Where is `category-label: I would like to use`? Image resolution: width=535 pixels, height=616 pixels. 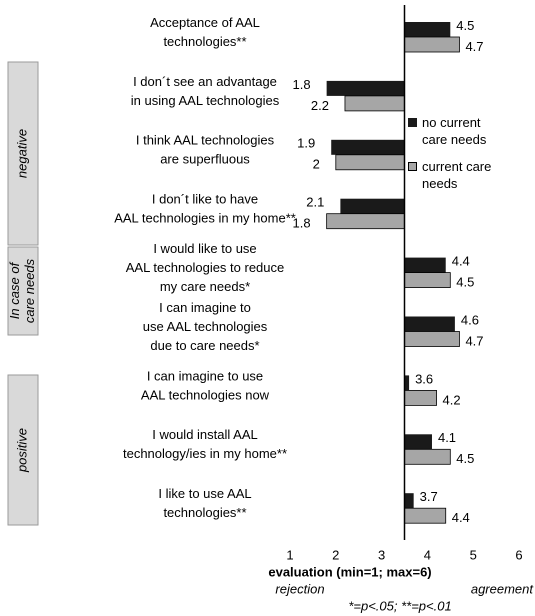
category-label: I would like to use is located at coordinates (204, 248).